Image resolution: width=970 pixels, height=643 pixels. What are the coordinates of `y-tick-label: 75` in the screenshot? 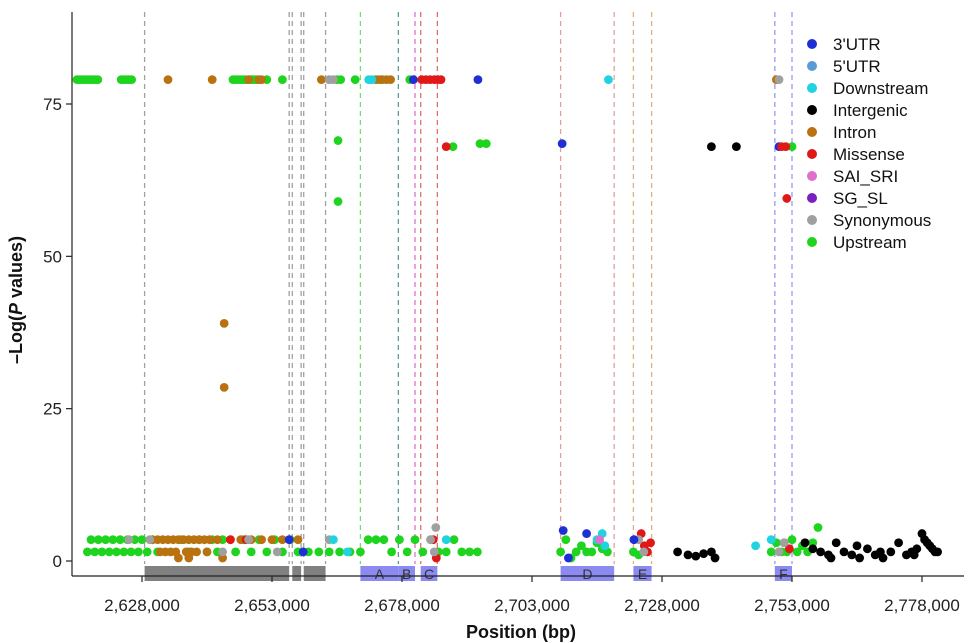 It's located at (52, 104).